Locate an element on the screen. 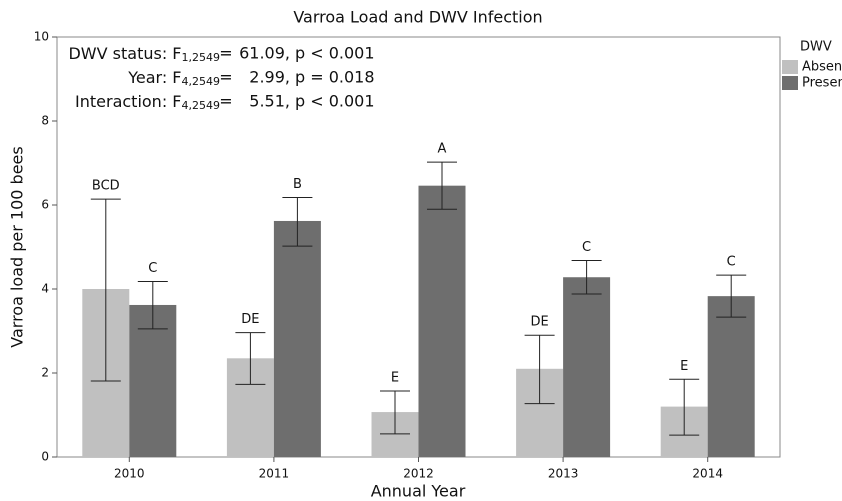 The height and width of the screenshot is (501, 842). annotation-prefix: DWV status: F is located at coordinates (124, 53).